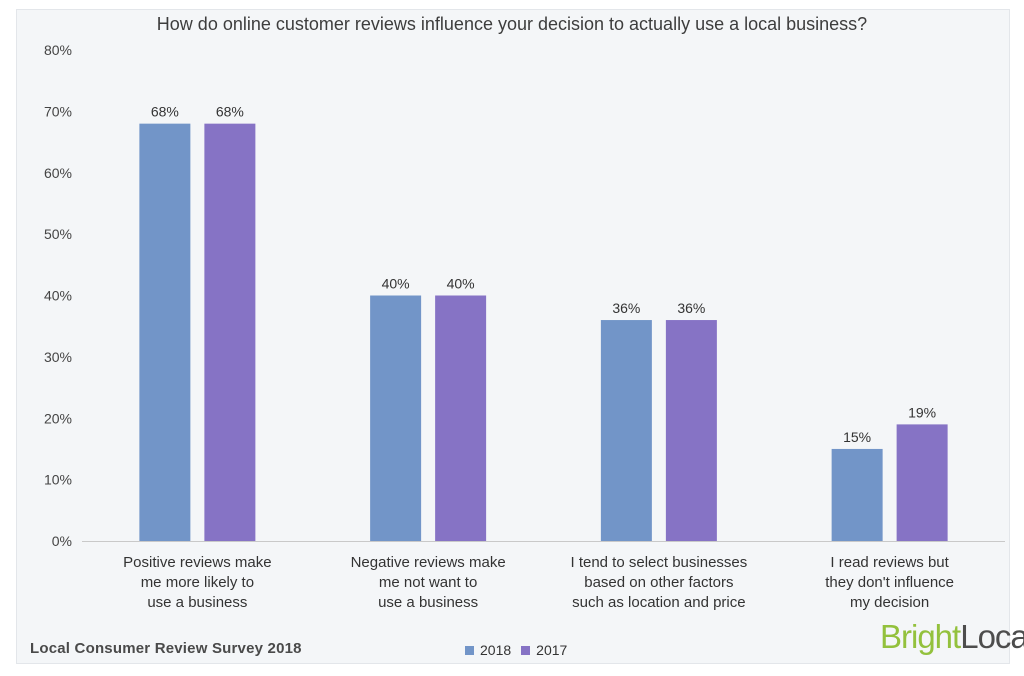 Image resolution: width=1024 pixels, height=676 pixels. What do you see at coordinates (396, 418) in the screenshot?
I see `bar-2018-cat1` at bounding box center [396, 418].